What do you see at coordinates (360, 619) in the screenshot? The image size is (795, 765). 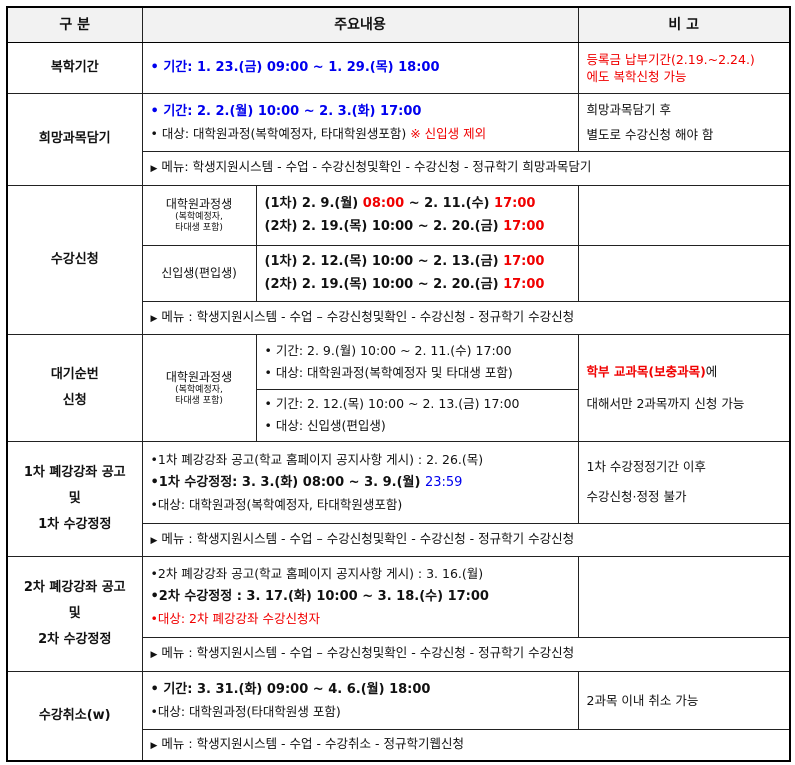 I see `text-line: •대상: 2차 폐강강좌 수강신청자` at bounding box center [360, 619].